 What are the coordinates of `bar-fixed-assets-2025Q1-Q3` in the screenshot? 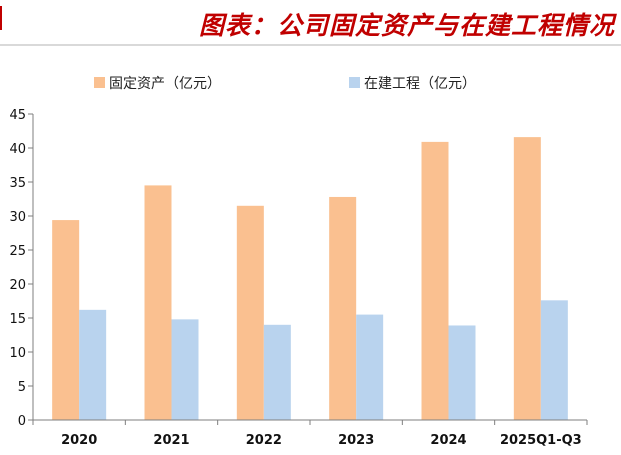 It's located at (527, 278).